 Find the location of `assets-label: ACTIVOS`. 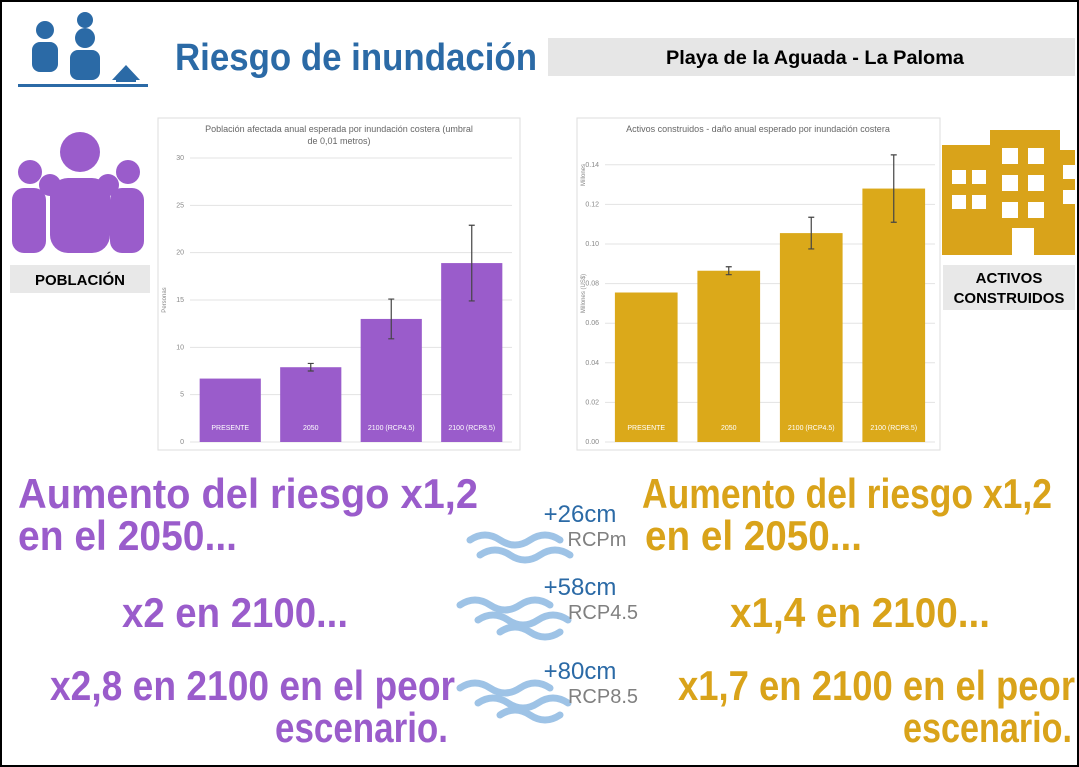

assets-label: ACTIVOS is located at coordinates (1009, 278).